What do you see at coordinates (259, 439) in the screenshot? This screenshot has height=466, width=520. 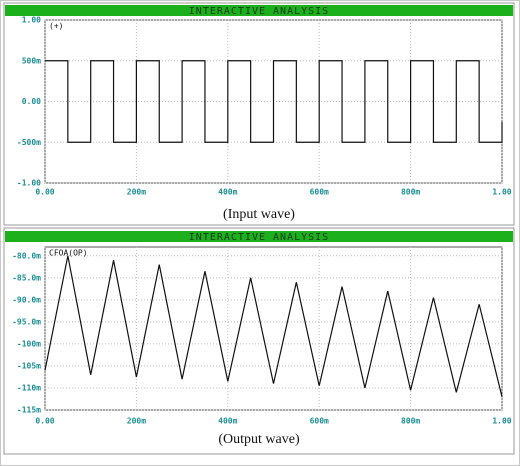 I see `caption: (Output wave)` at bounding box center [259, 439].